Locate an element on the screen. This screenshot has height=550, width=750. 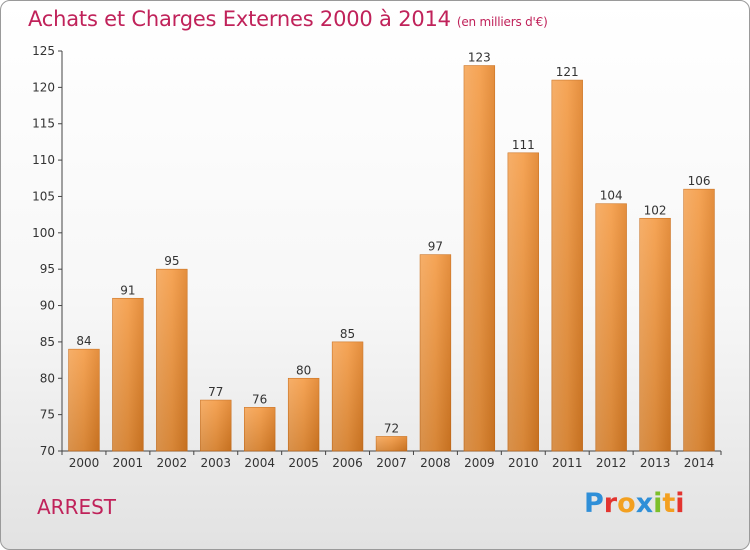
value-label-2008: 97 is located at coordinates (435, 247).